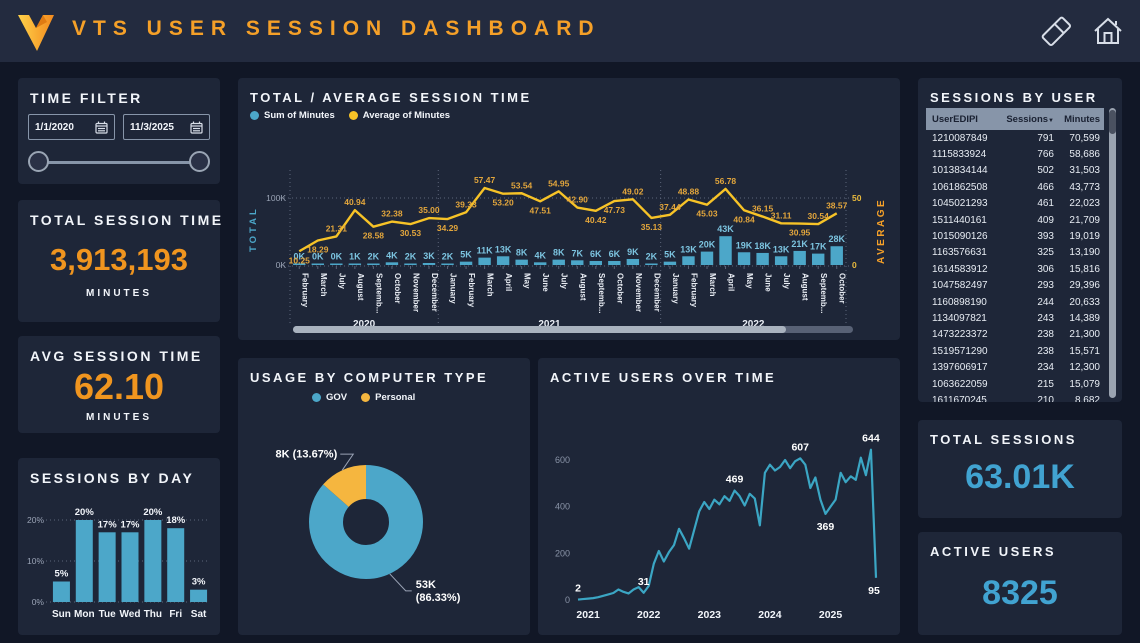 The width and height of the screenshot is (1140, 643). Describe the element at coordinates (1015, 154) in the screenshot. I see `table-row: 1115833924 766 58,686` at that location.